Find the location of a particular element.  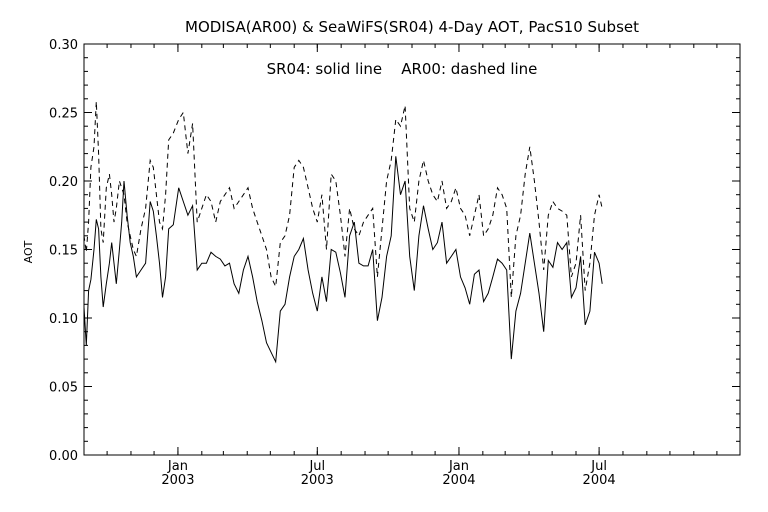

y-axis-label: AOT is located at coordinates (28, 251).